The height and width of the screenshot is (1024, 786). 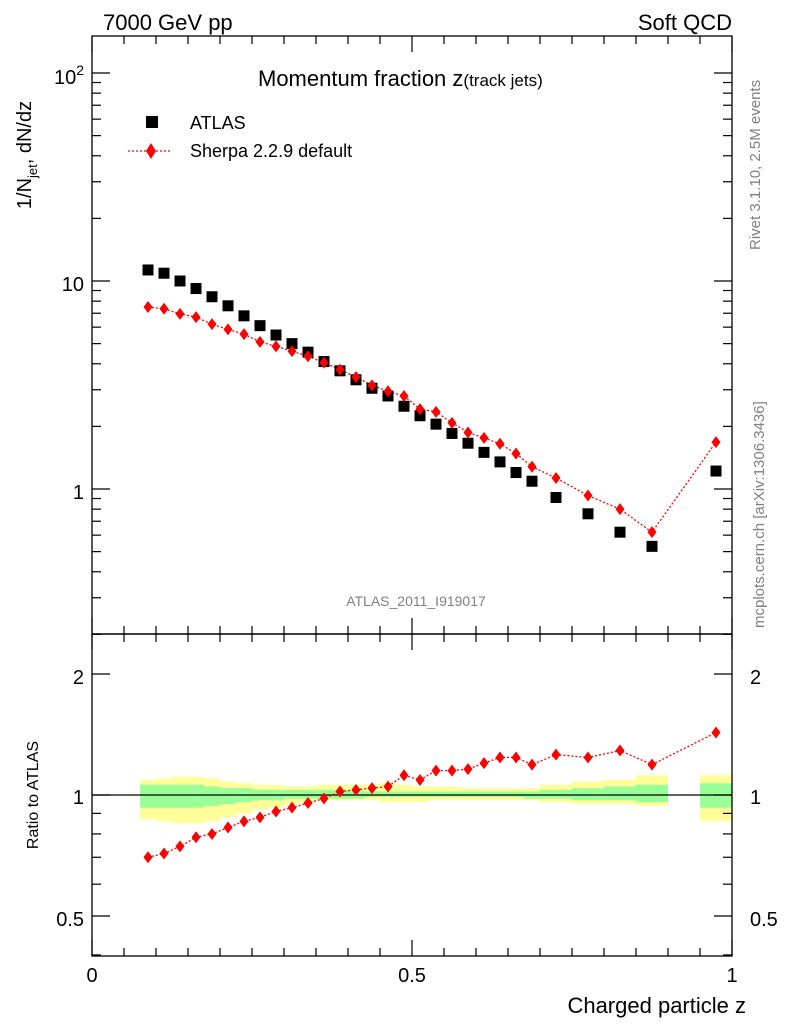 What do you see at coordinates (271, 151) in the screenshot?
I see `legend-sherpa-label: Sherpa 2.2.9 default` at bounding box center [271, 151].